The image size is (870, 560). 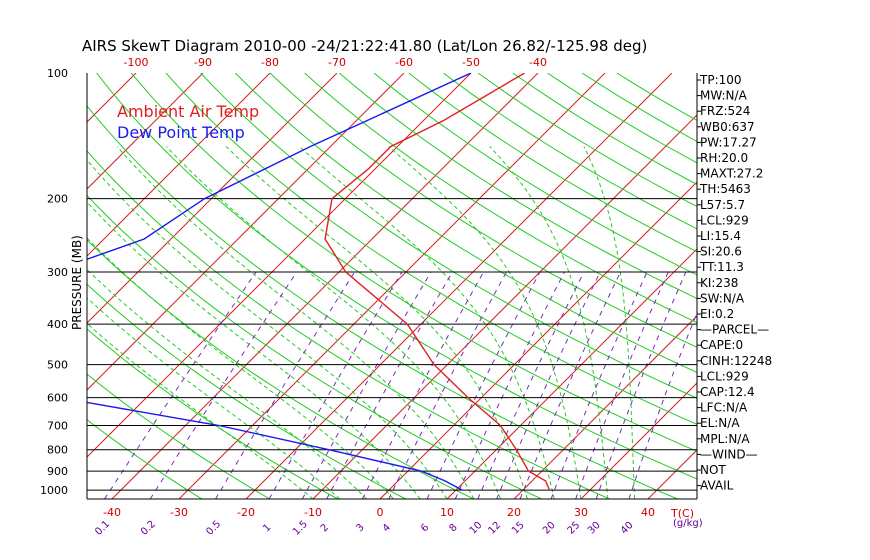 What do you see at coordinates (425, 528) in the screenshot?
I see `mixing-ratio-tick-label: 6` at bounding box center [425, 528].